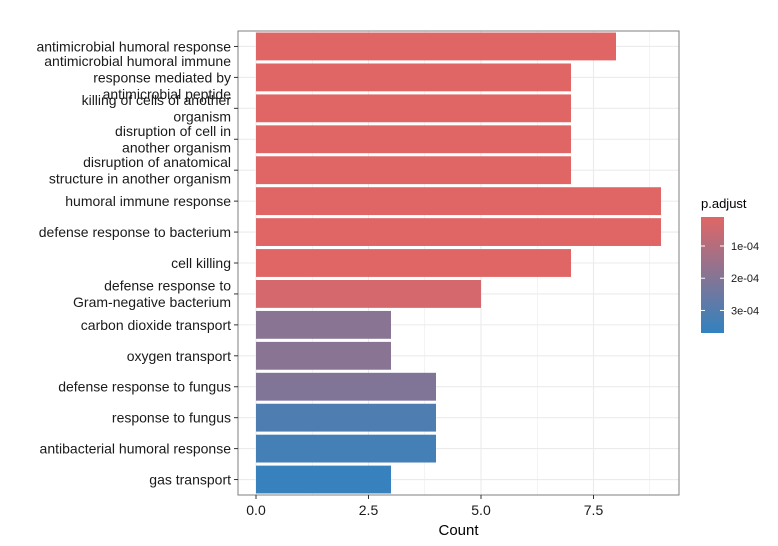 This screenshot has width=778, height=546. What do you see at coordinates (594, 510) in the screenshot?
I see `x-tick-label: 7.5` at bounding box center [594, 510].